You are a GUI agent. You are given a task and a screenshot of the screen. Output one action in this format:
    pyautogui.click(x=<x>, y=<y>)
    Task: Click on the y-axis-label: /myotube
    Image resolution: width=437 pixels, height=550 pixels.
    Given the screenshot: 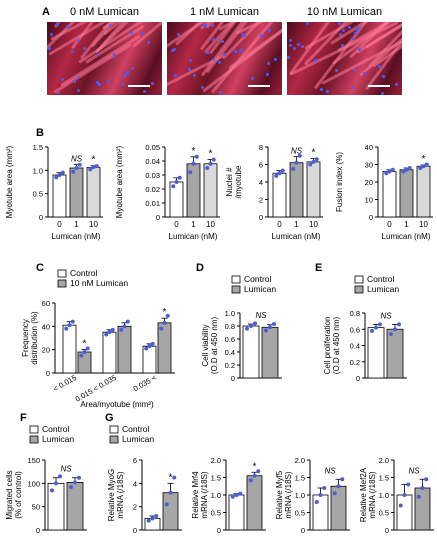 What is the action you would take?
    pyautogui.click(x=238, y=181)
    